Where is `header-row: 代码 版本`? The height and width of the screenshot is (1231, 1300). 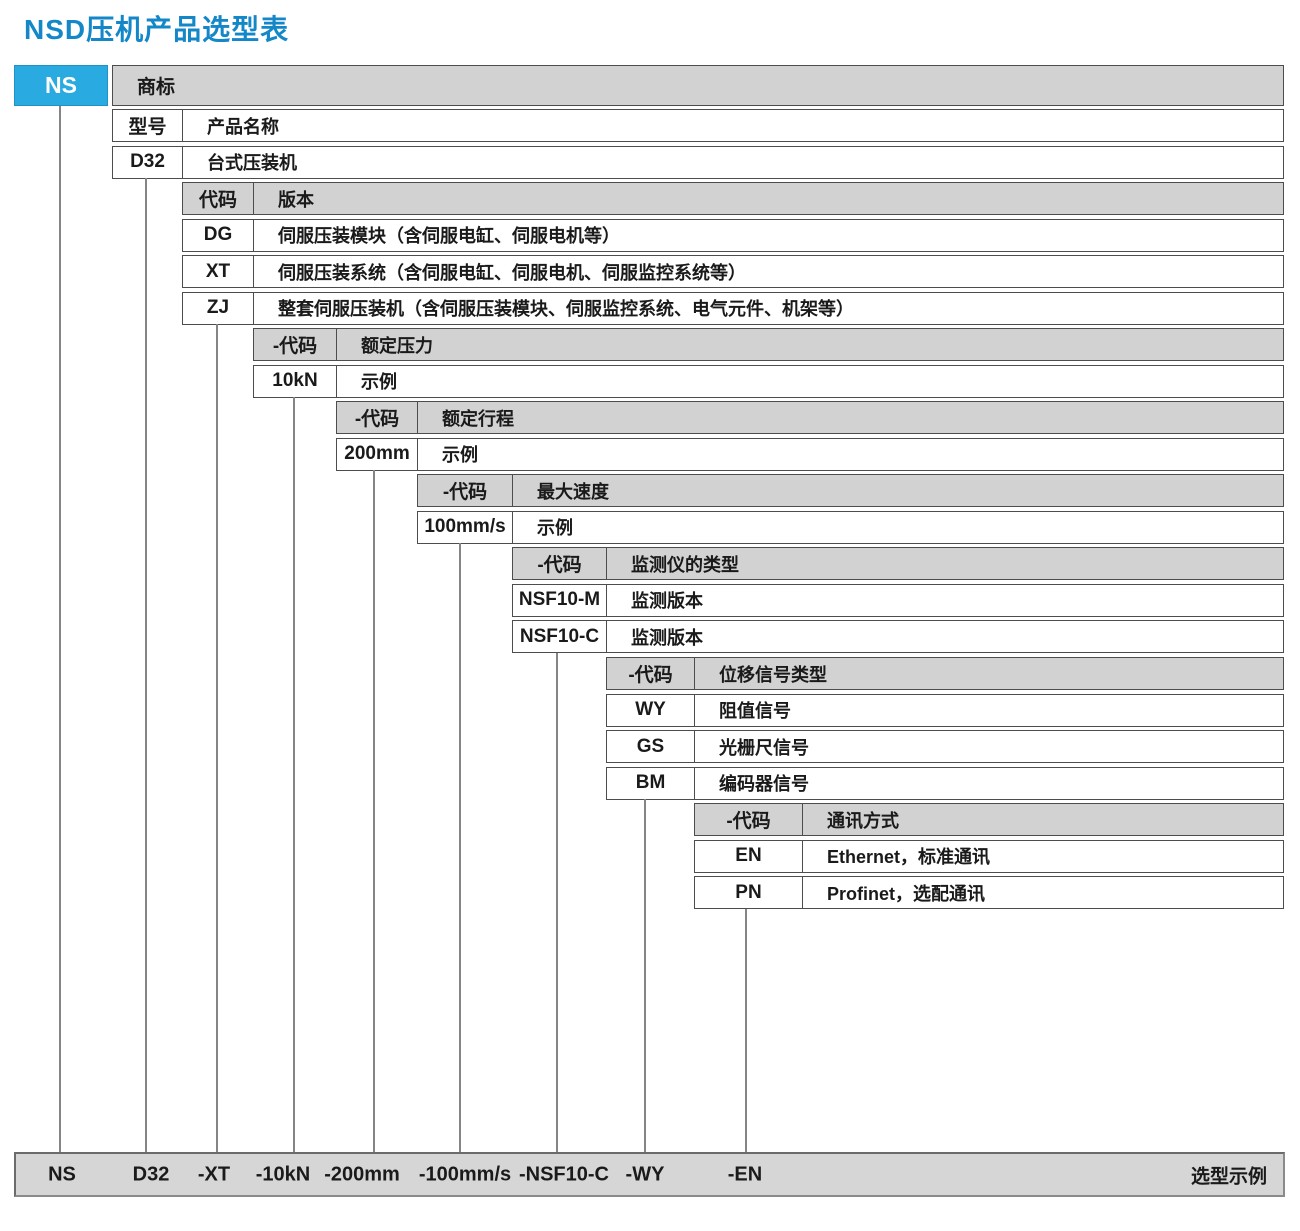
header-row: 代码 版本 is located at coordinates (733, 198).